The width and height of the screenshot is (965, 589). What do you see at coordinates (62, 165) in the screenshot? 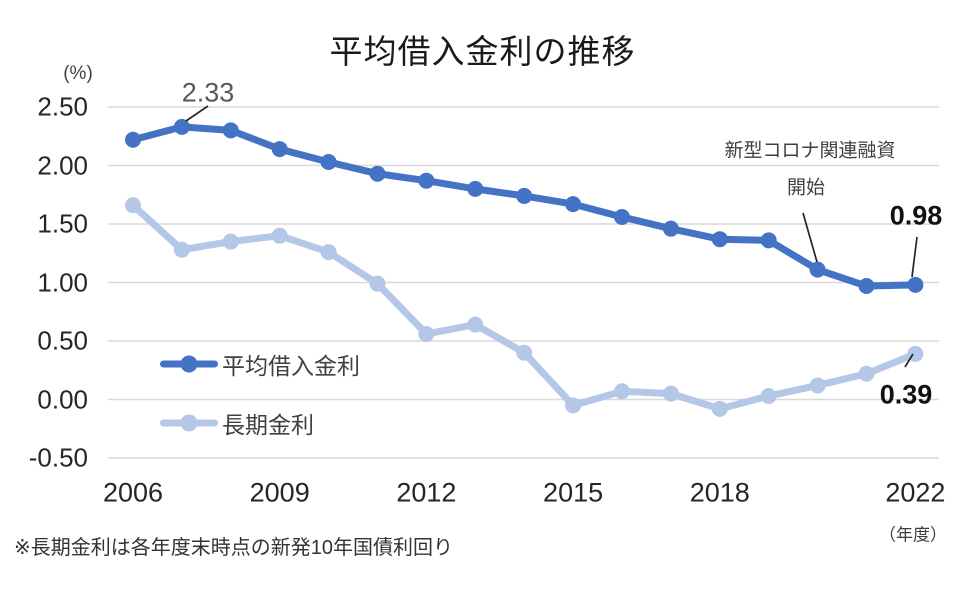
I see `y-axis-tick-label: 2.00` at bounding box center [62, 165].